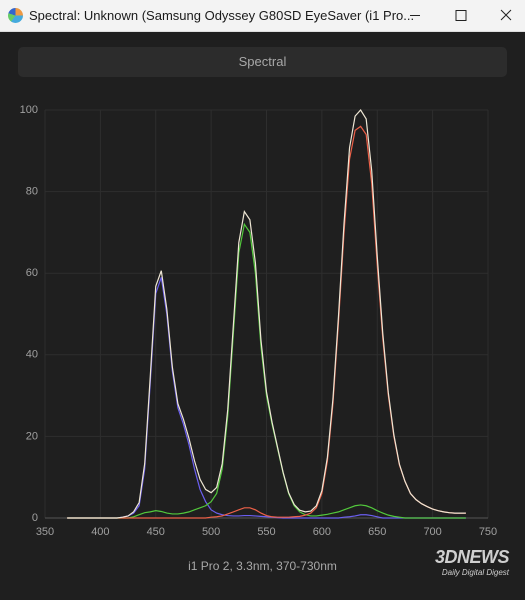 This screenshot has width=525, height=600. What do you see at coordinates (156, 532) in the screenshot?
I see `x-tick-label: 450` at bounding box center [156, 532].